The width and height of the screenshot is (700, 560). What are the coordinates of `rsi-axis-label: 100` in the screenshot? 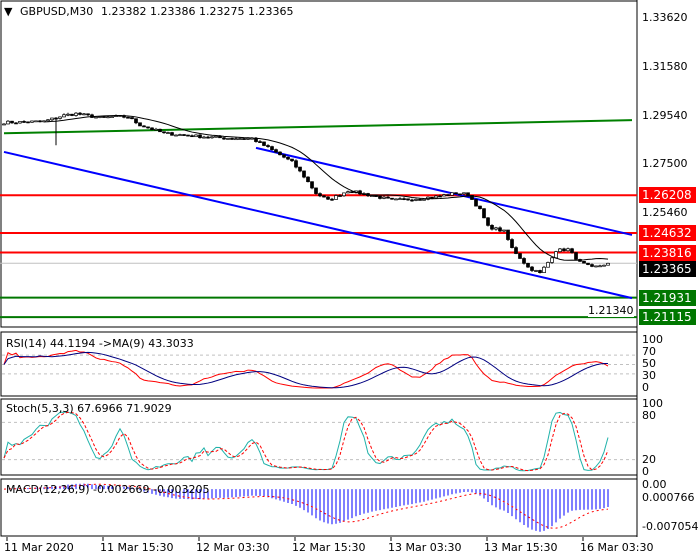 It's located at (652, 339).